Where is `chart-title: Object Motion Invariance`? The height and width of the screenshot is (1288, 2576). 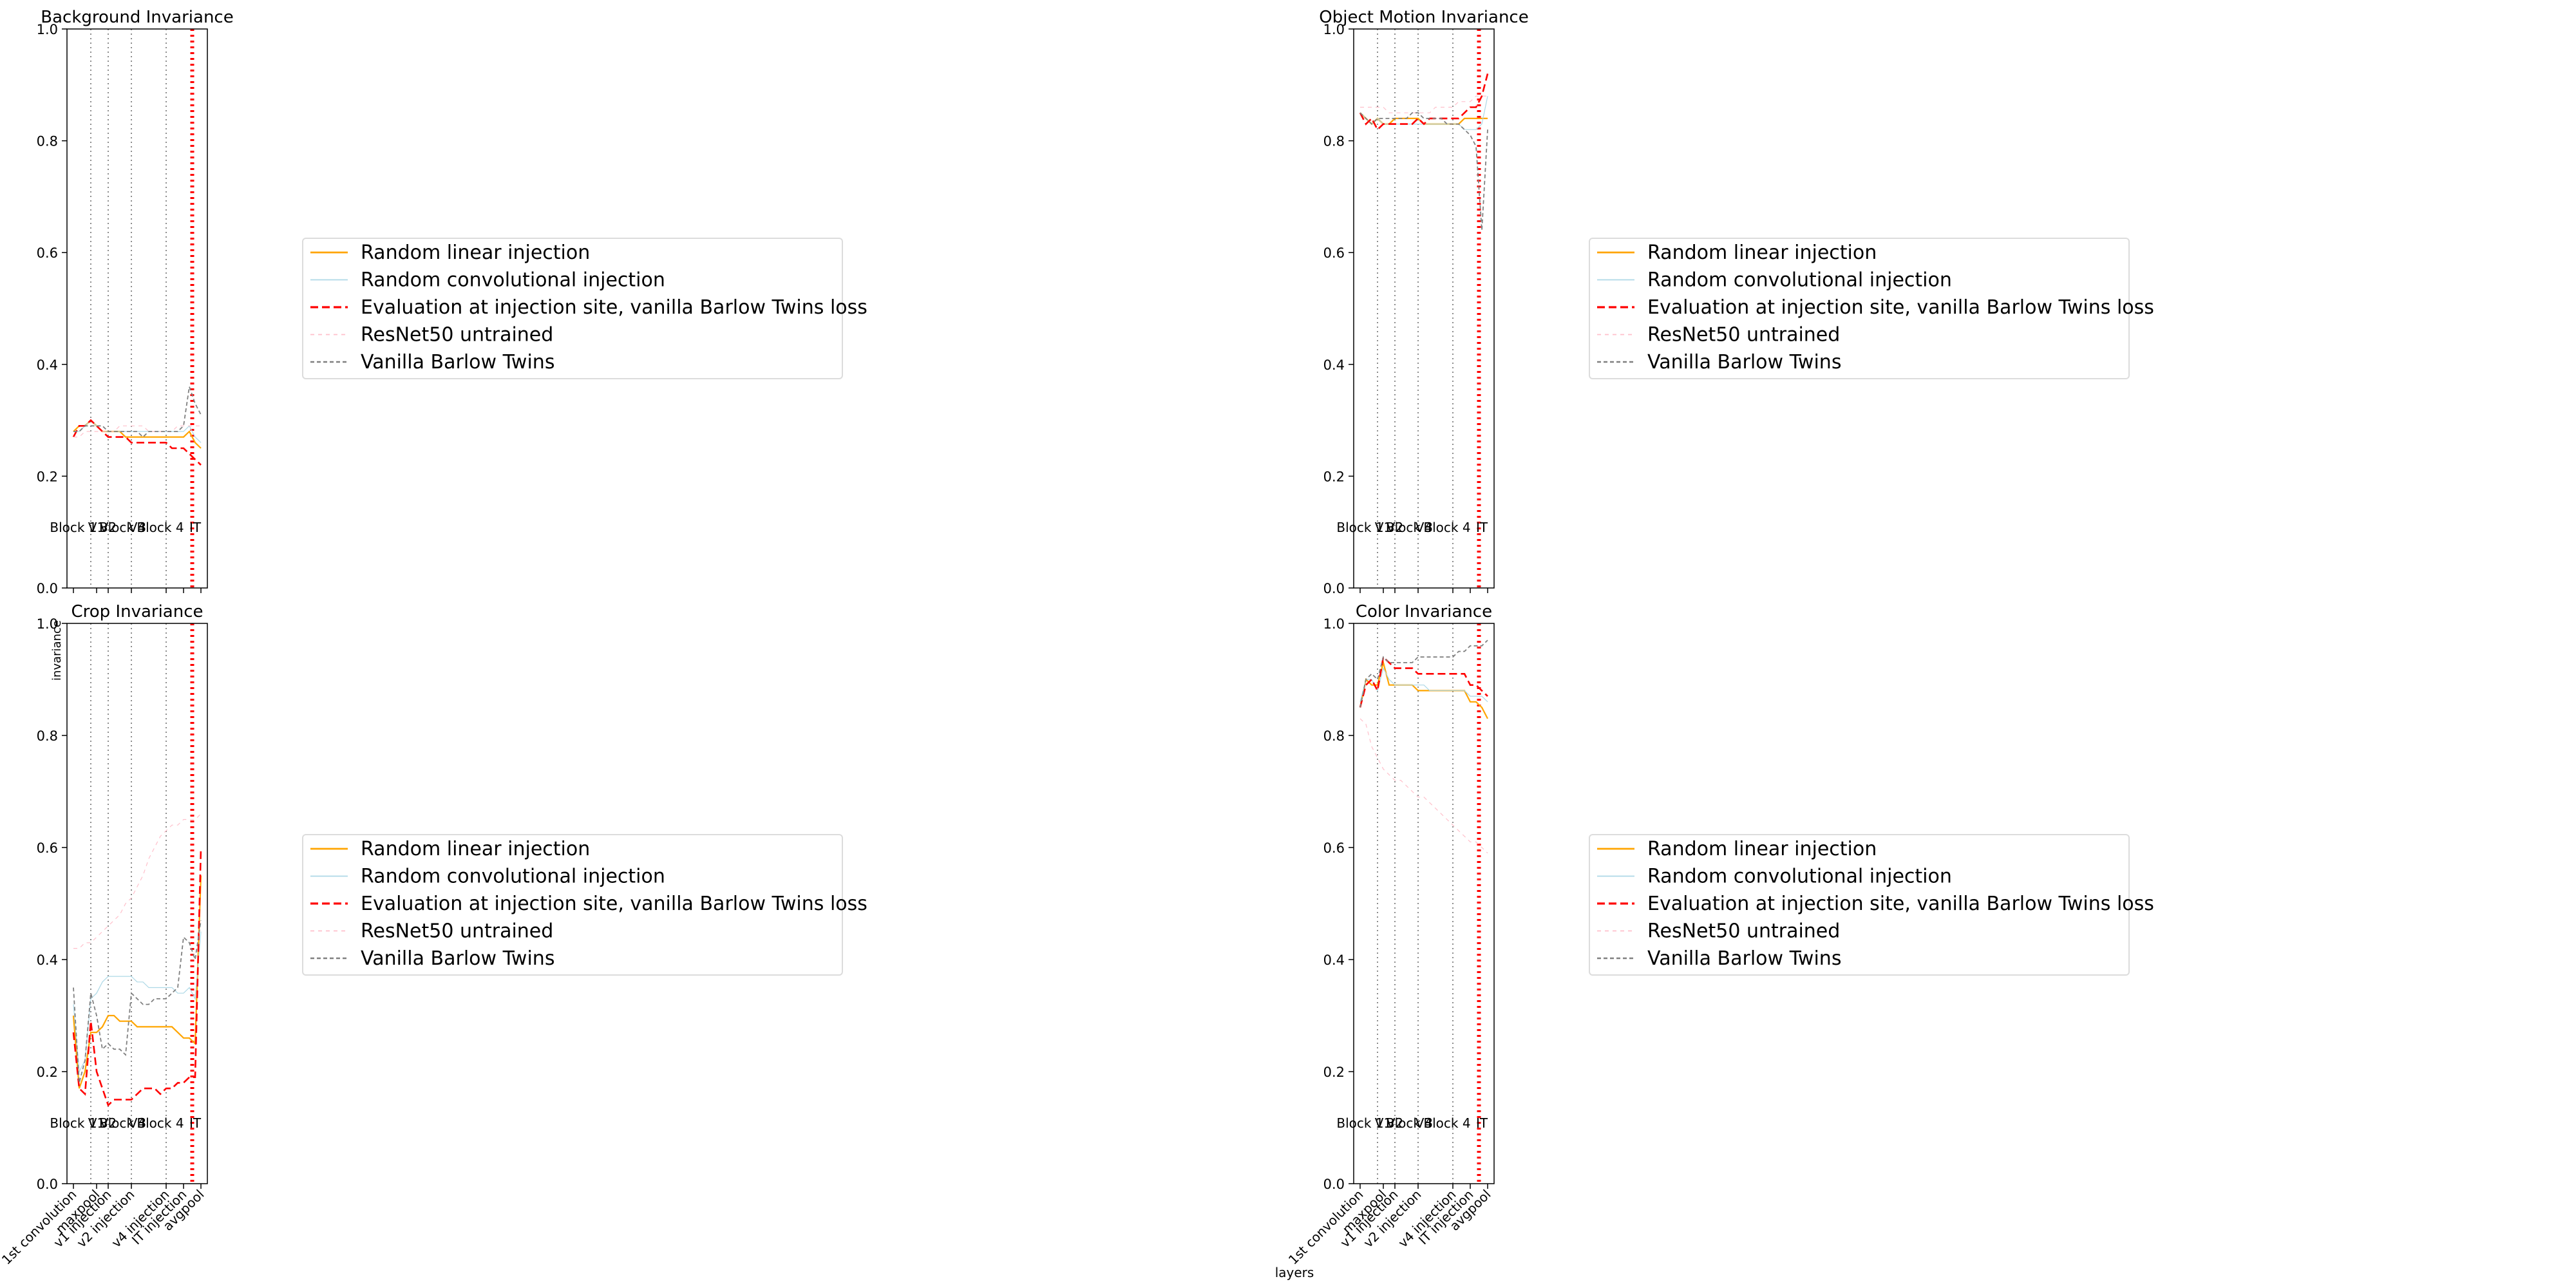 chart-title: Object Motion Invariance is located at coordinates (1423, 17).